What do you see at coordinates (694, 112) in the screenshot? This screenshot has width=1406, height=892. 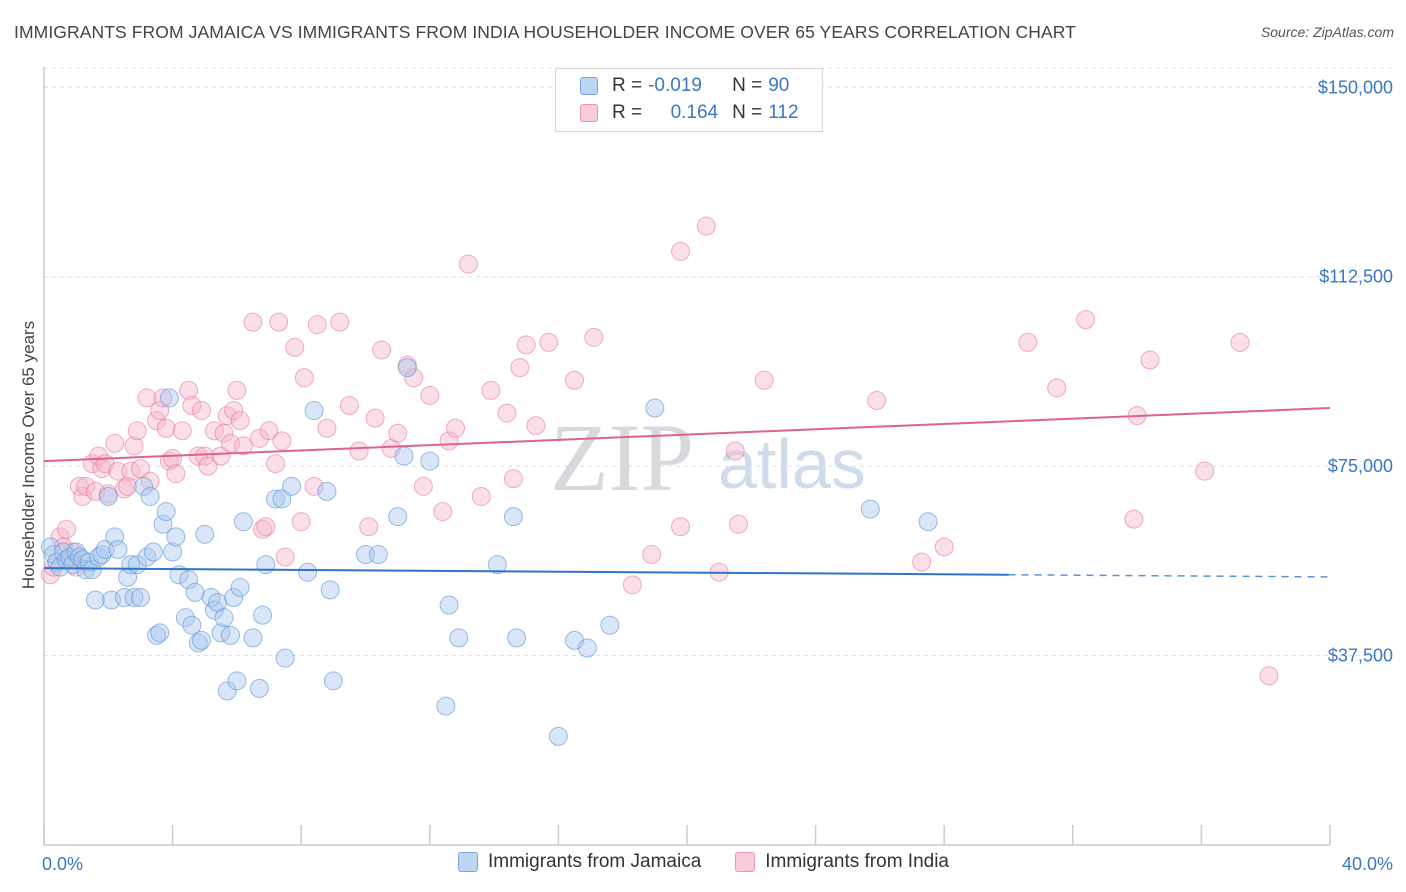 I see `legend-r-value: 0.164` at bounding box center [694, 112].